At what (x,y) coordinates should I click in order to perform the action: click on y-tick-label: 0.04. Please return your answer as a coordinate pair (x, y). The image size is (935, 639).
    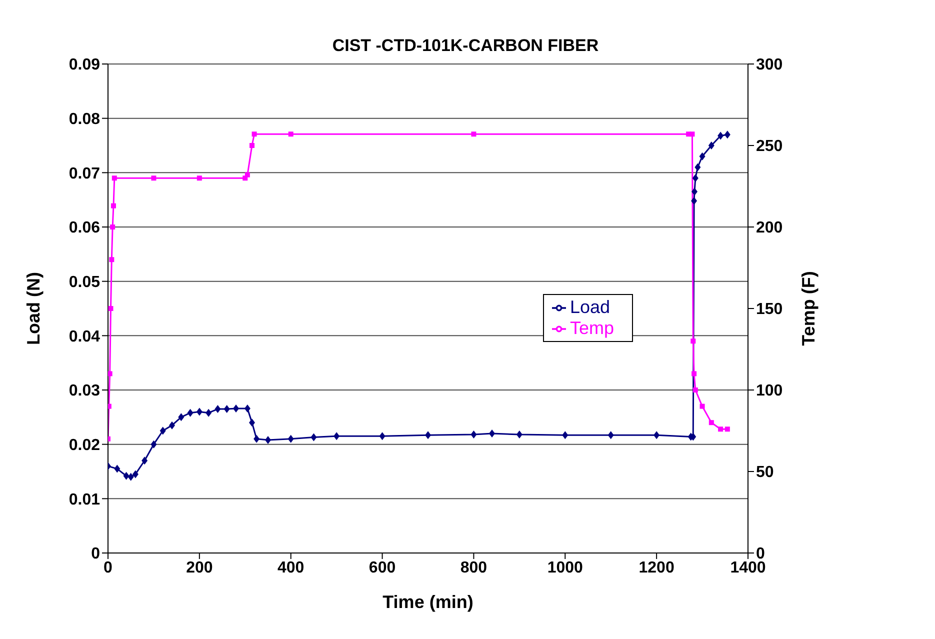
    Looking at the image, I should click on (84, 337).